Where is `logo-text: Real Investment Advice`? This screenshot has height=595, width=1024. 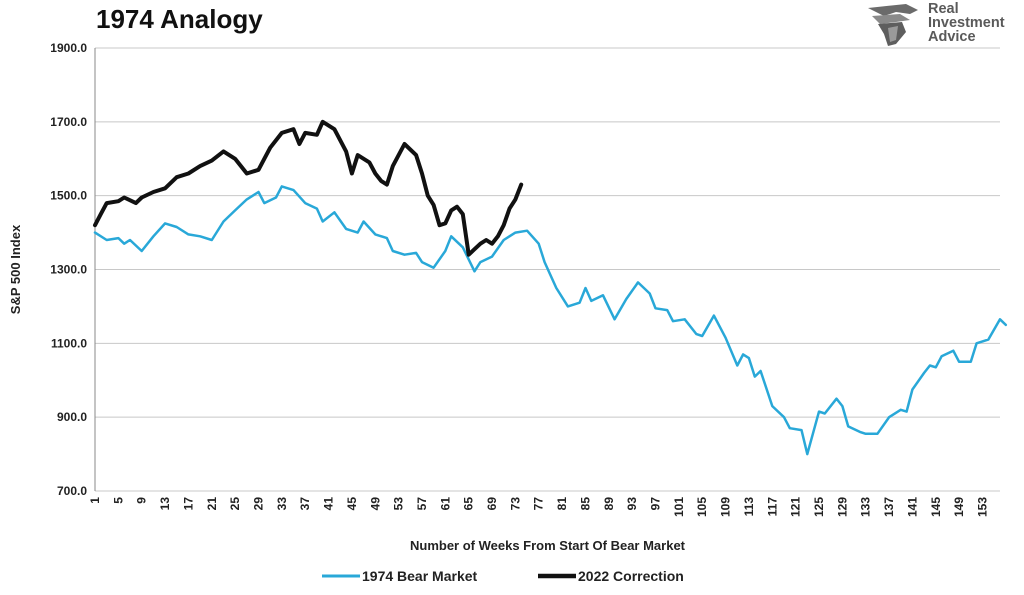
logo-text: Real Investment Advice is located at coordinates (966, 23).